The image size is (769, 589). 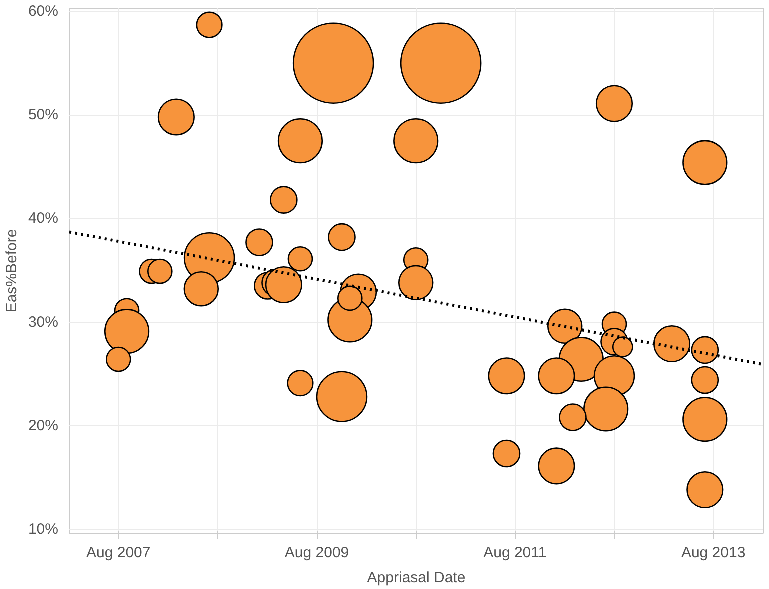 What do you see at coordinates (43, 219) in the screenshot?
I see `y-tick-label: 40%` at bounding box center [43, 219].